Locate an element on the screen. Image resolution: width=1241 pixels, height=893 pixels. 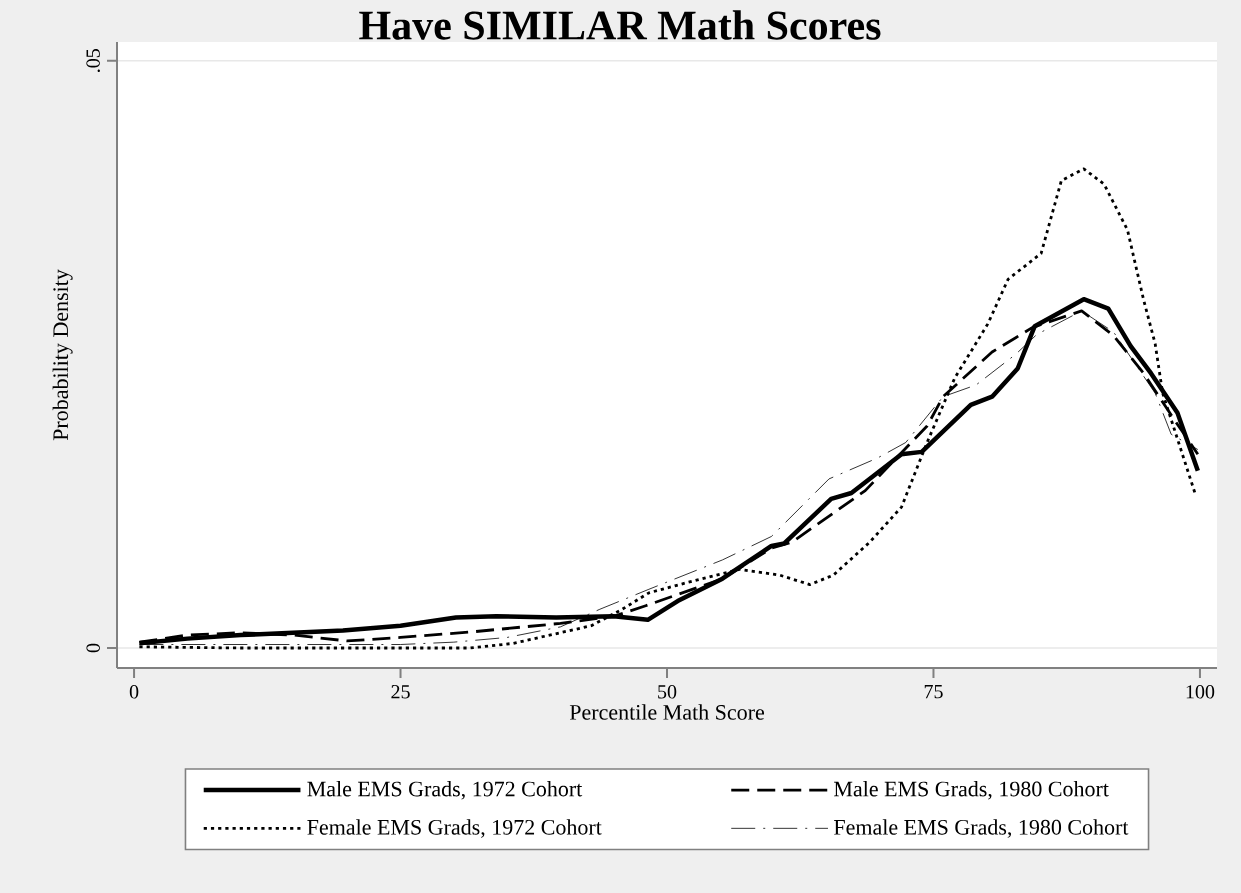
legend-label: Male EMS Grads, 1980 Cohort is located at coordinates (971, 790).